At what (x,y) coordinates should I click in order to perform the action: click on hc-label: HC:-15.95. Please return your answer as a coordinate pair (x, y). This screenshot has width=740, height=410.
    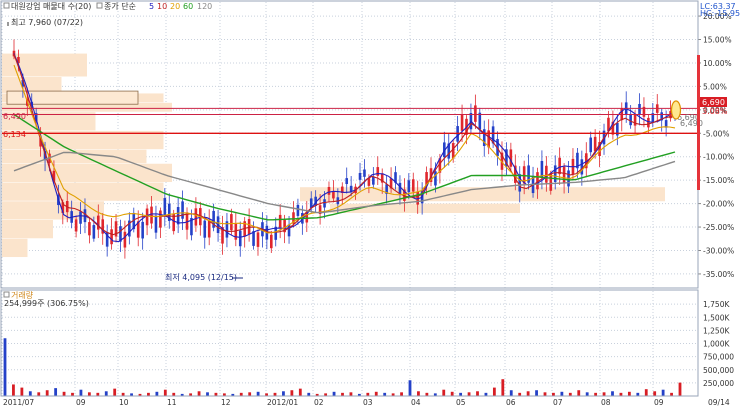
    Looking at the image, I should click on (720, 13).